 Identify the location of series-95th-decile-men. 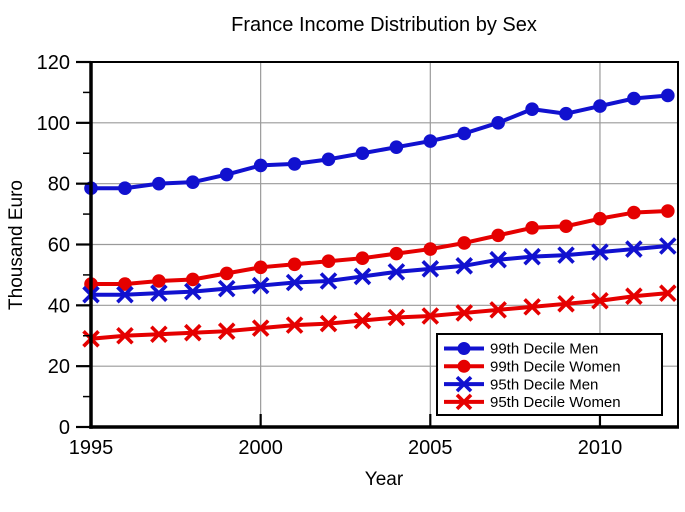
(379, 270).